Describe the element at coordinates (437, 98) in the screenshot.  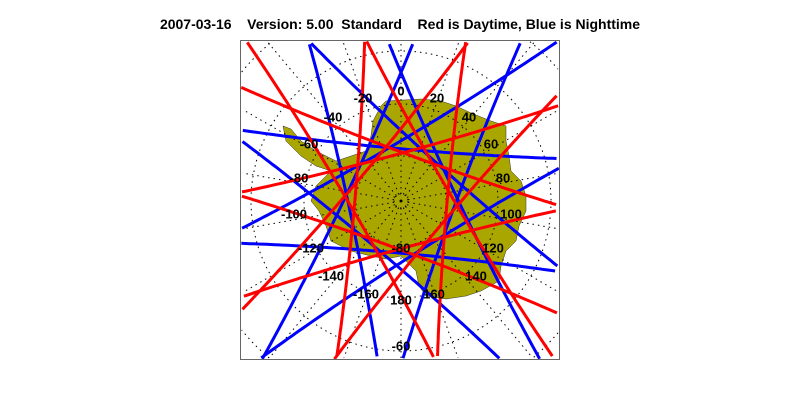
I see `lon-label: 20` at that location.